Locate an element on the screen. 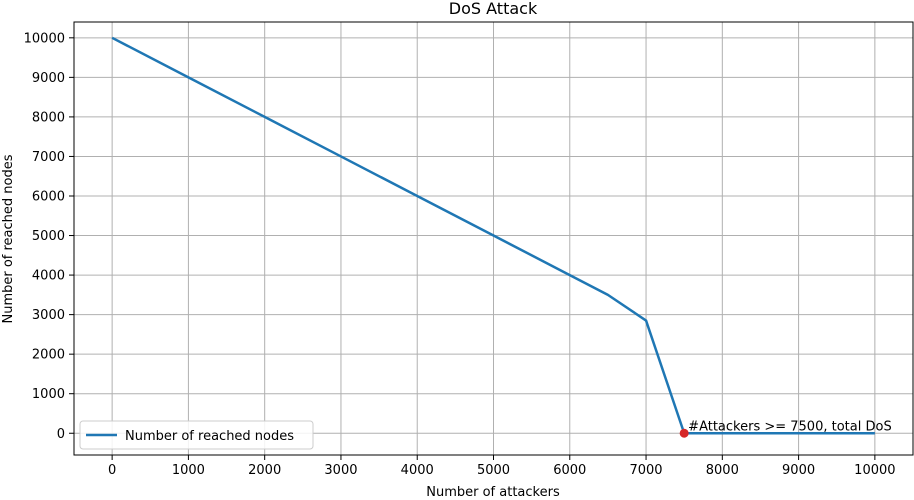 Image resolution: width=914 pixels, height=500 pixels. x-tick-label: 10000 is located at coordinates (874, 470).